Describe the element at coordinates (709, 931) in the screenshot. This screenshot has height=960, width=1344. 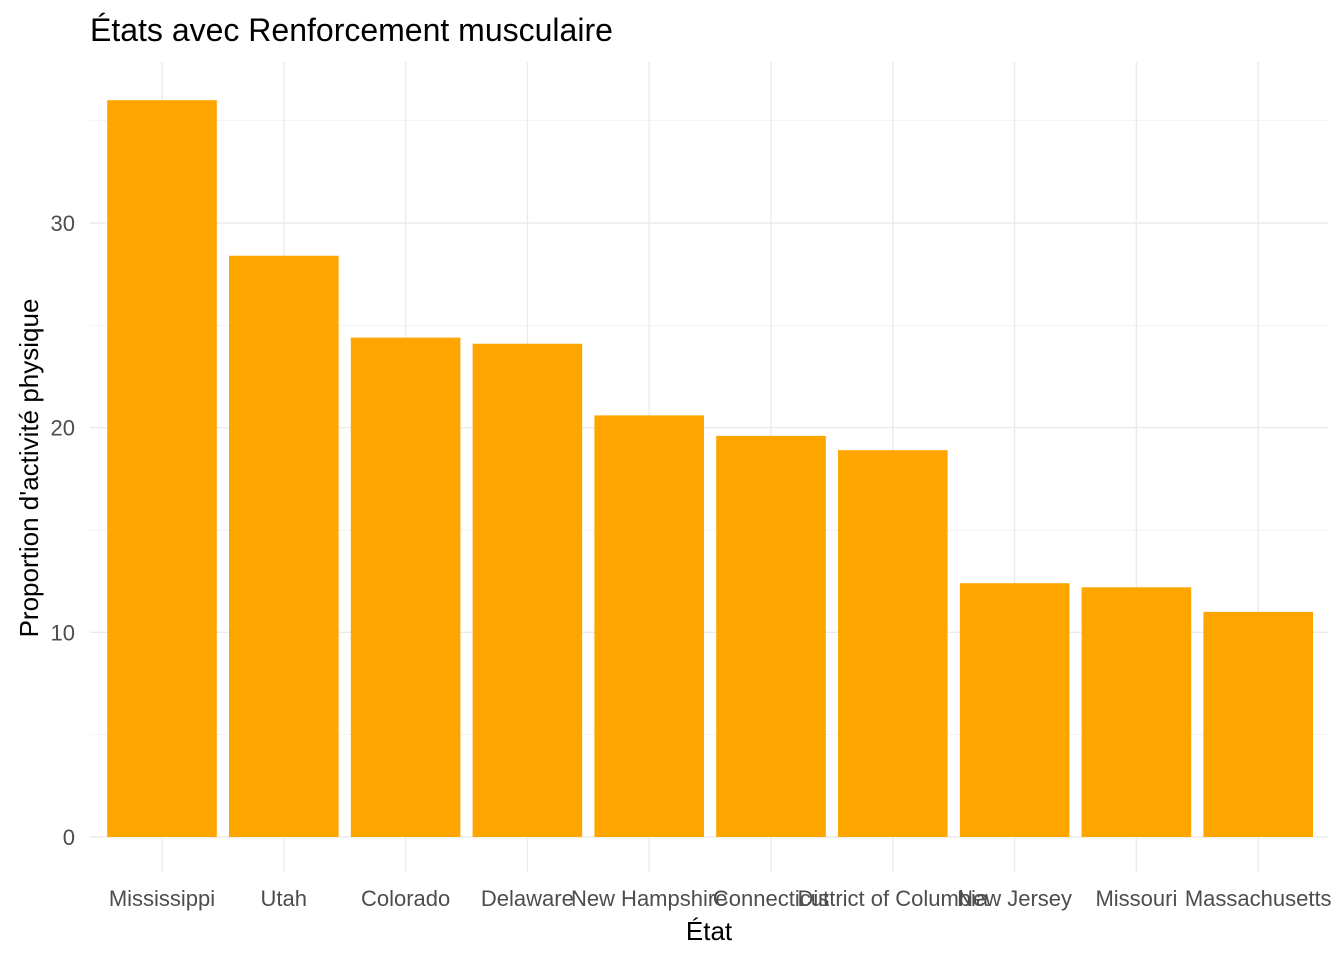
I see `x-axis-title: État` at that location.